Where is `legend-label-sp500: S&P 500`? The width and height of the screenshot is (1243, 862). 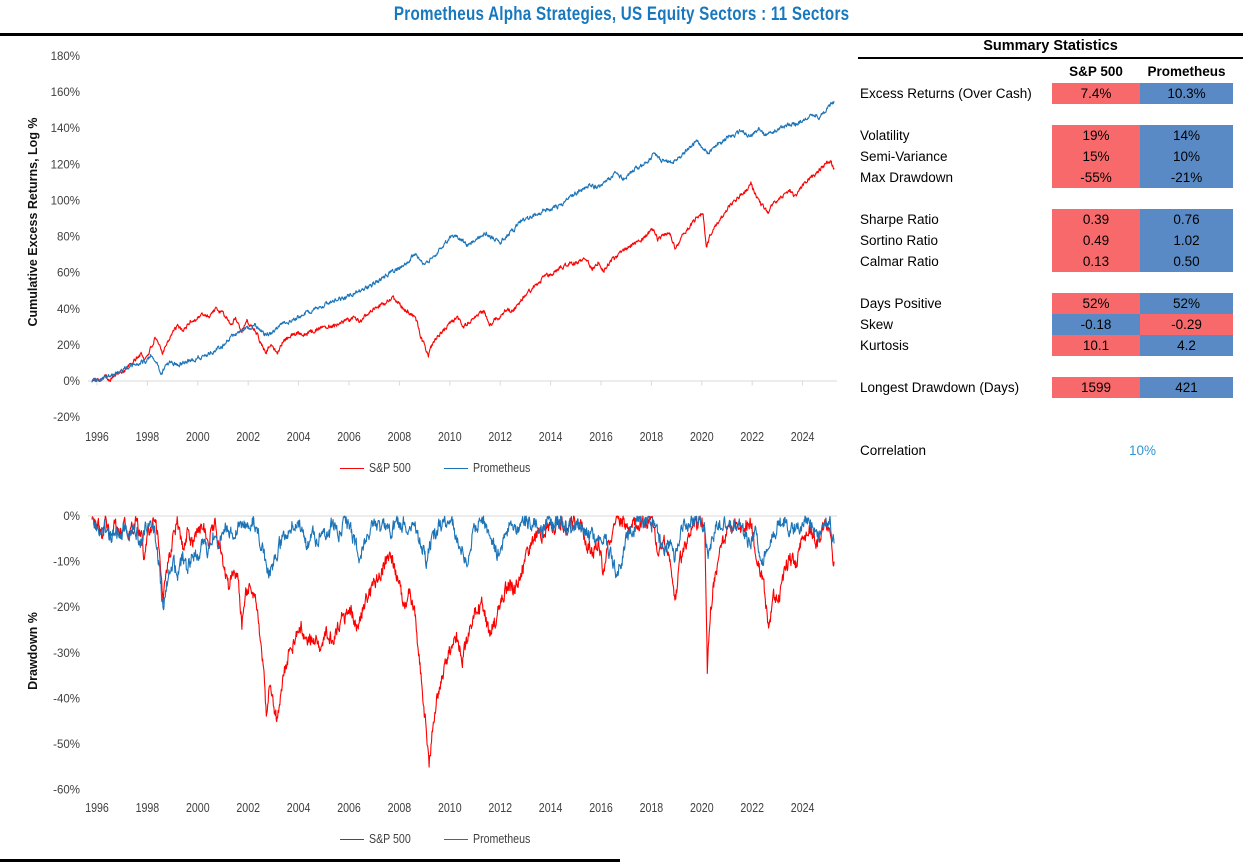
legend-label-sp500: S&P 500 is located at coordinates (389, 839).